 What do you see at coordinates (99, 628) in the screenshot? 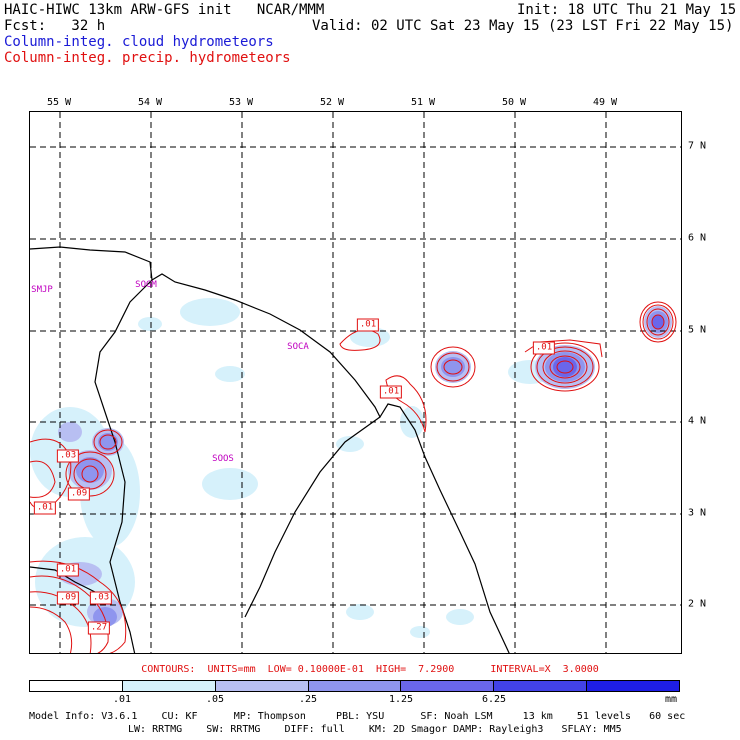
I see `contour-label: .27` at bounding box center [99, 628].